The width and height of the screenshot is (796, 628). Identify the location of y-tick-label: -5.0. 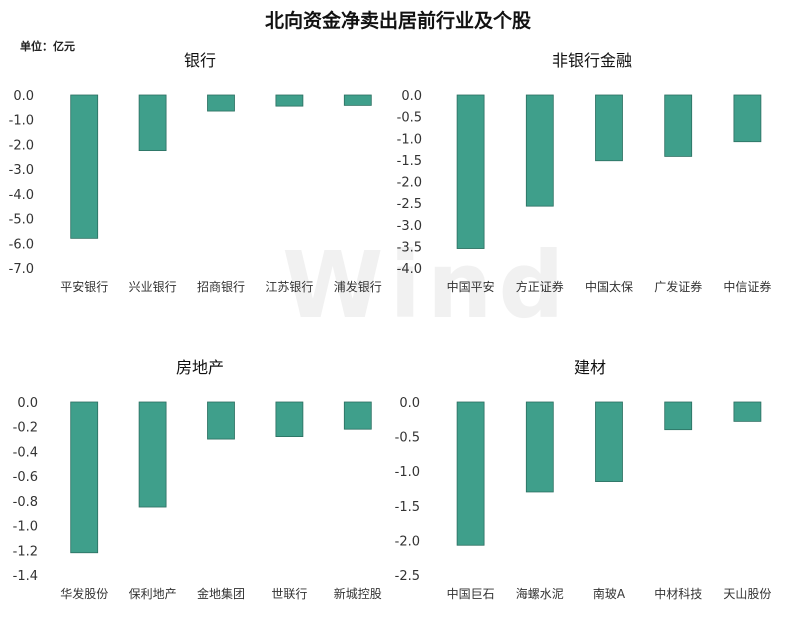
(21, 220).